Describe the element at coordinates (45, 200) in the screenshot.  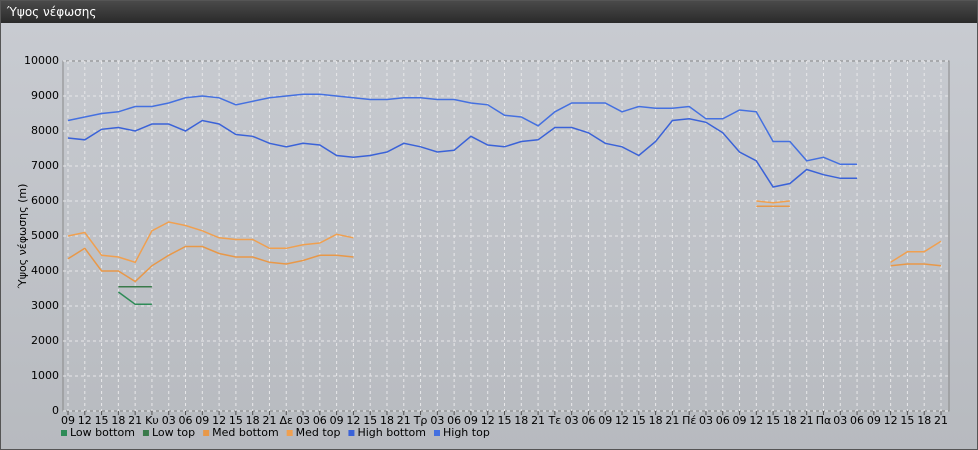
I see `y-tick-label: 6000` at that location.